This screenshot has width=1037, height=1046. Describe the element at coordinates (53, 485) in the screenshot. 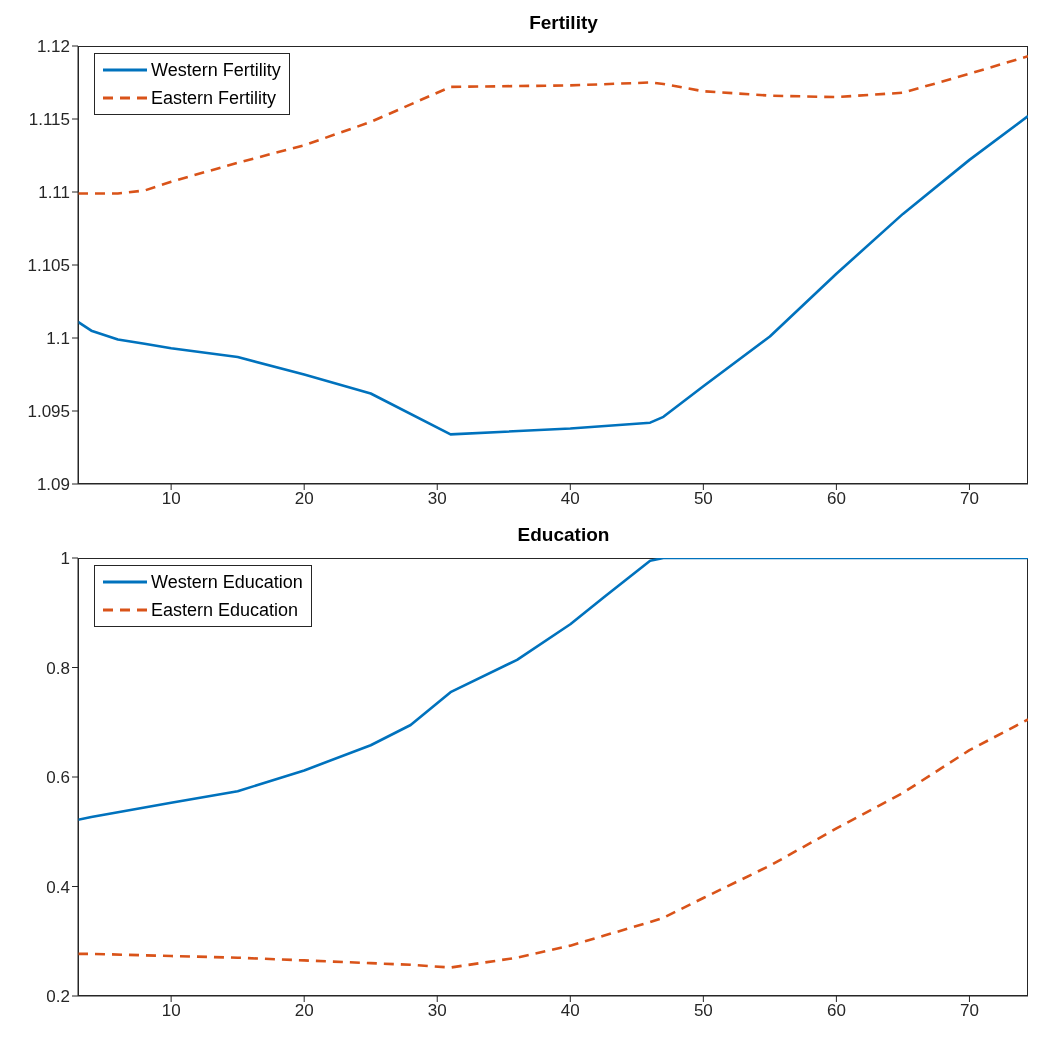

I see `y-tick-label: 1.09` at that location.